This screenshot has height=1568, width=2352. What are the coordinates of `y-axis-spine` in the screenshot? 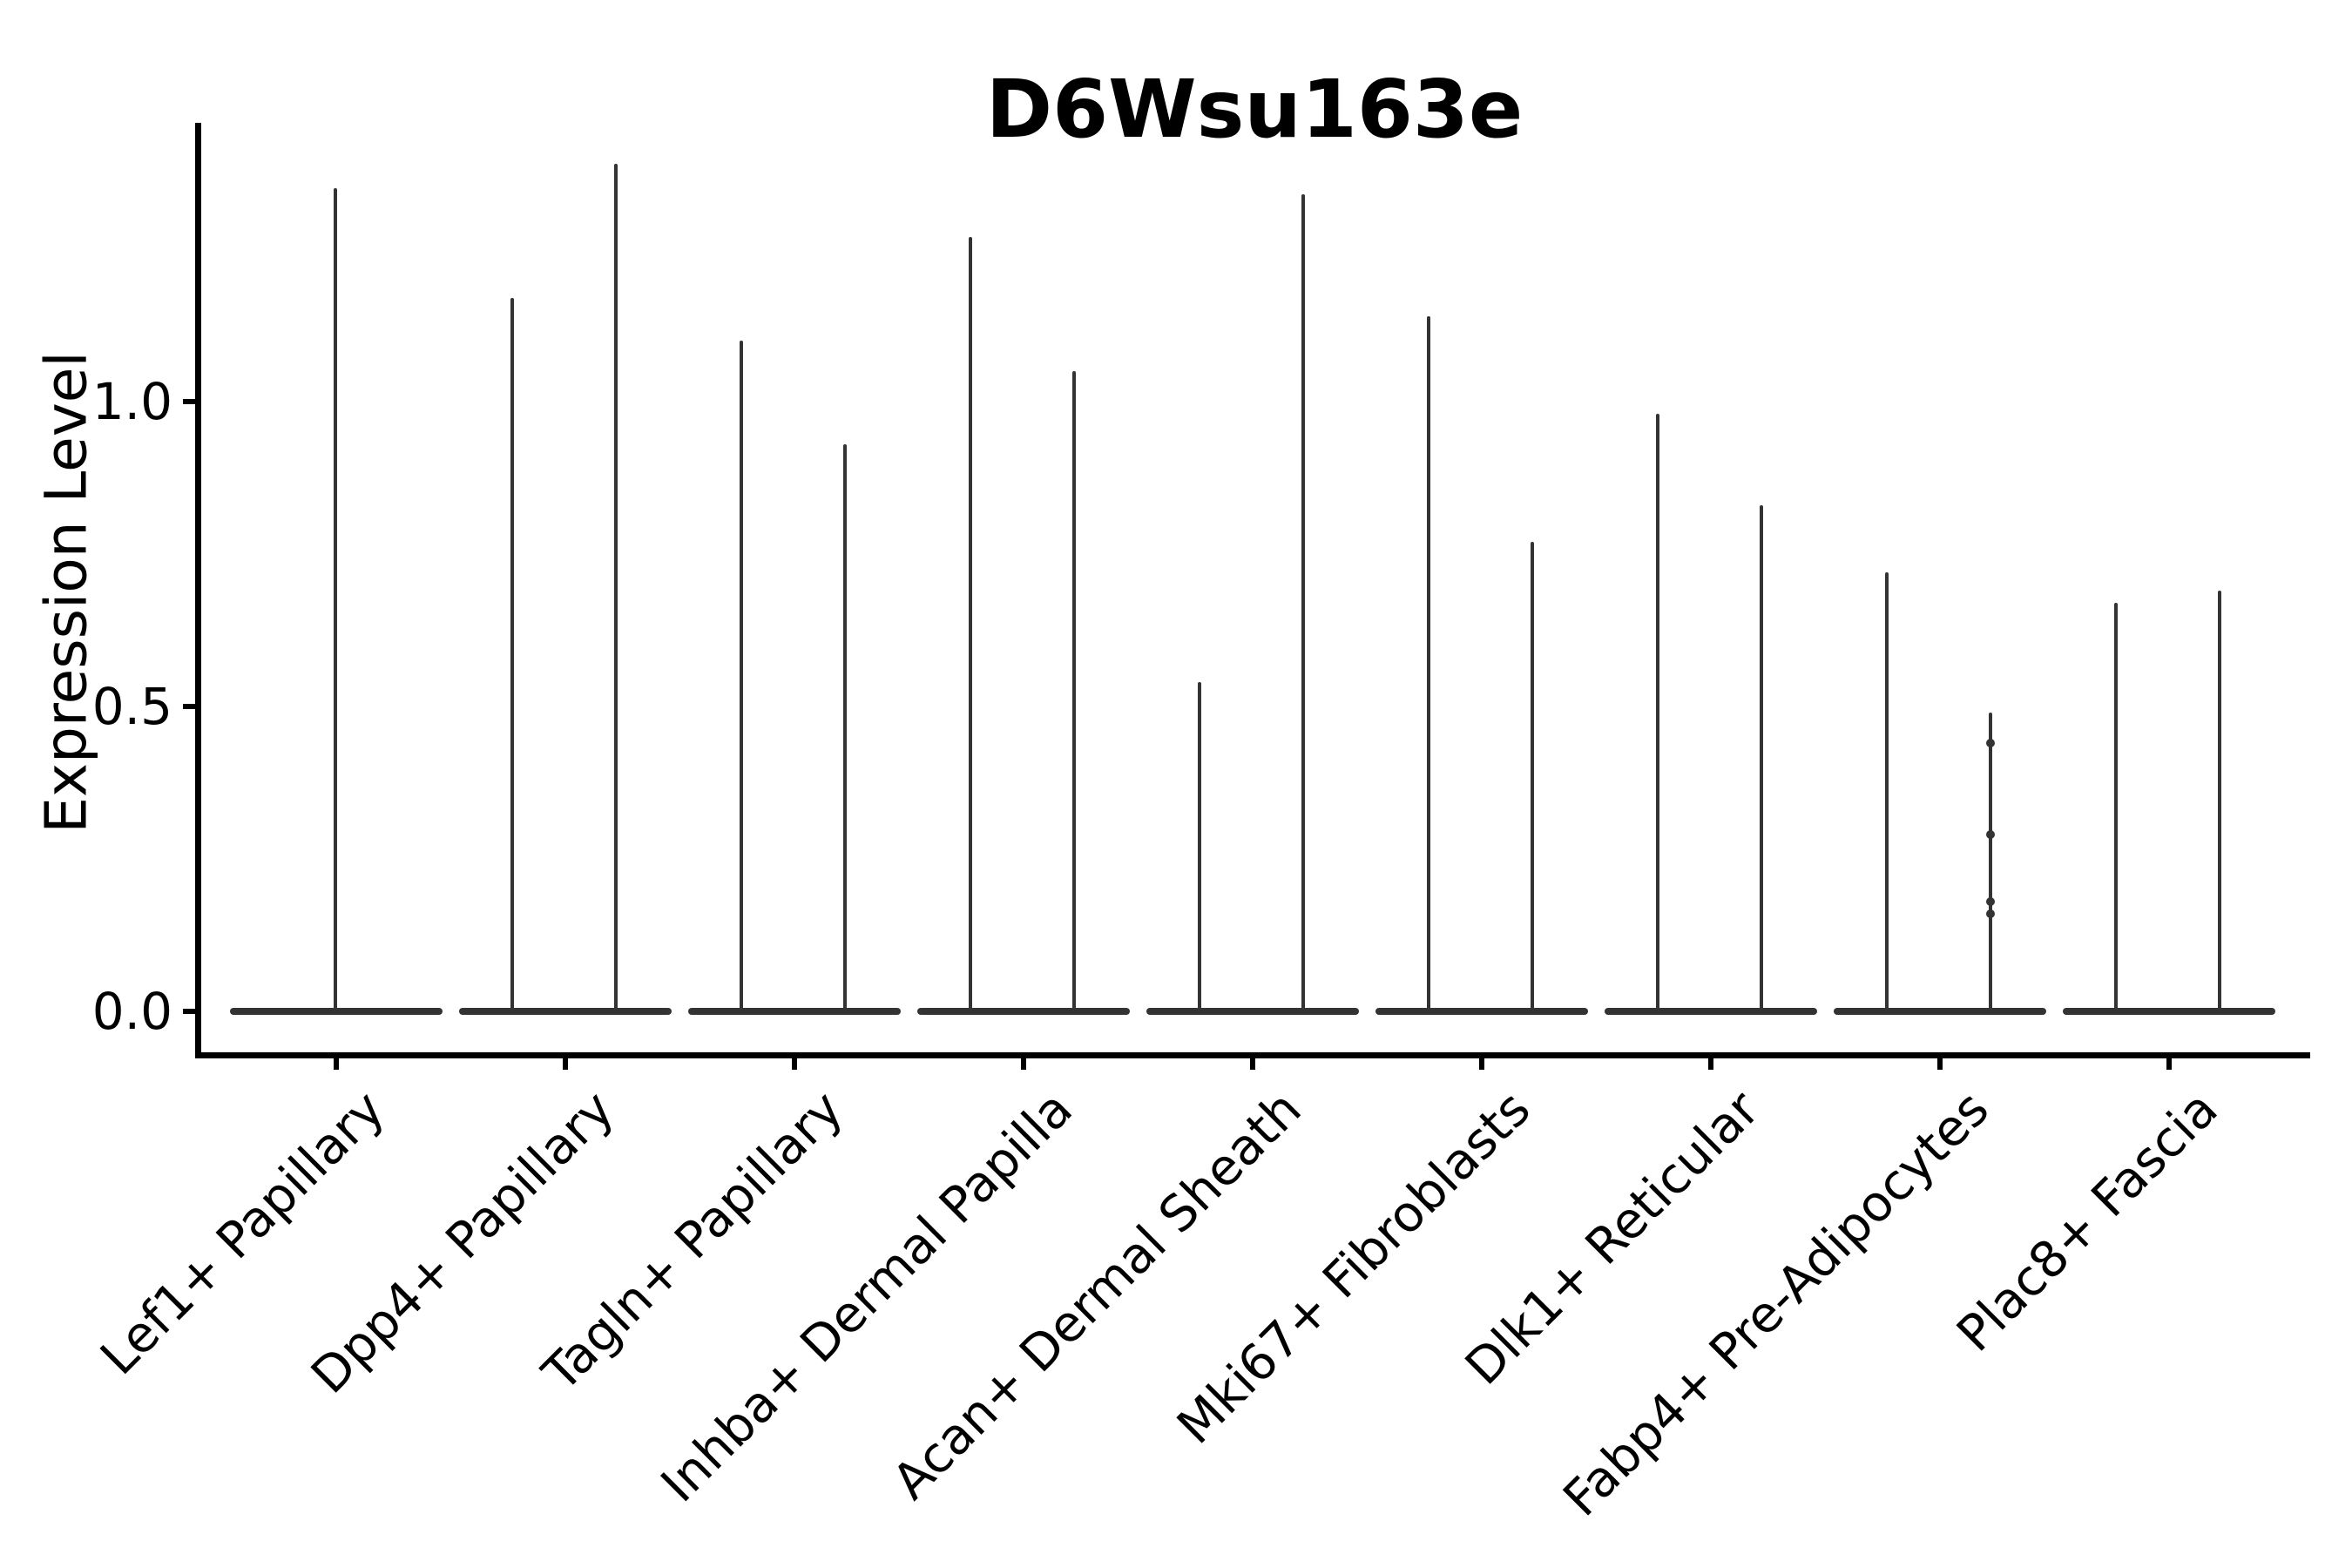 It's located at (198, 590).